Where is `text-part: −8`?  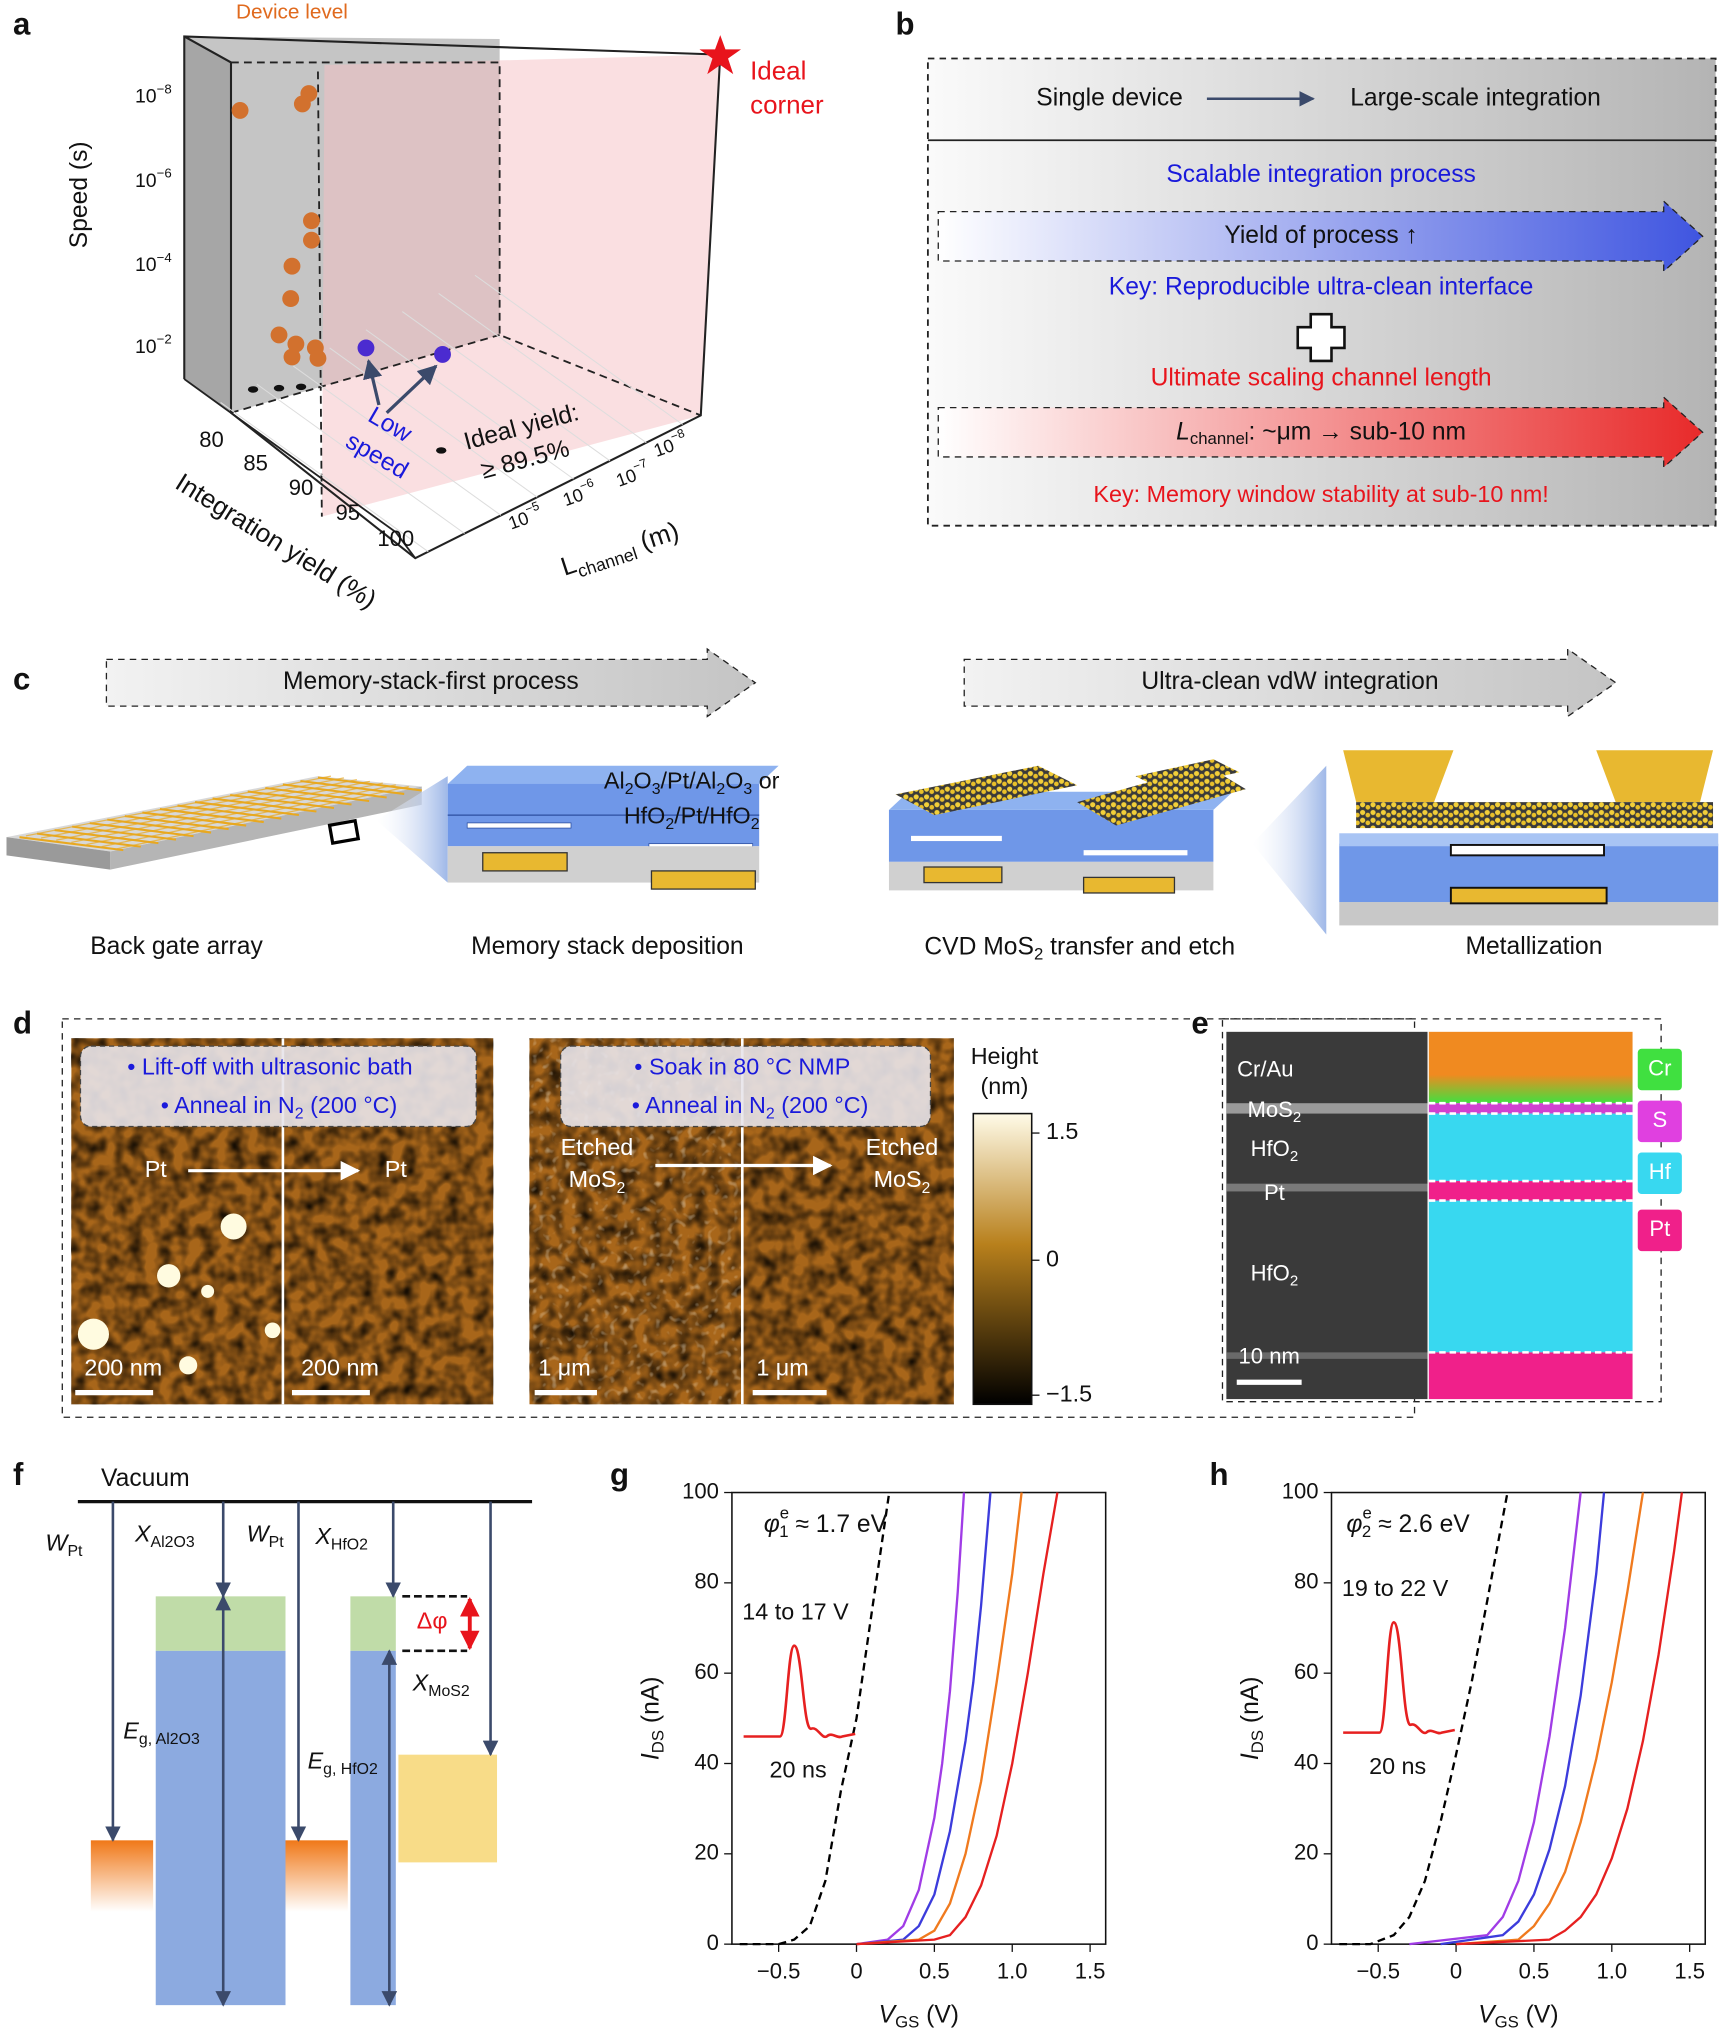
text-part: −8 is located at coordinates (678, 435).